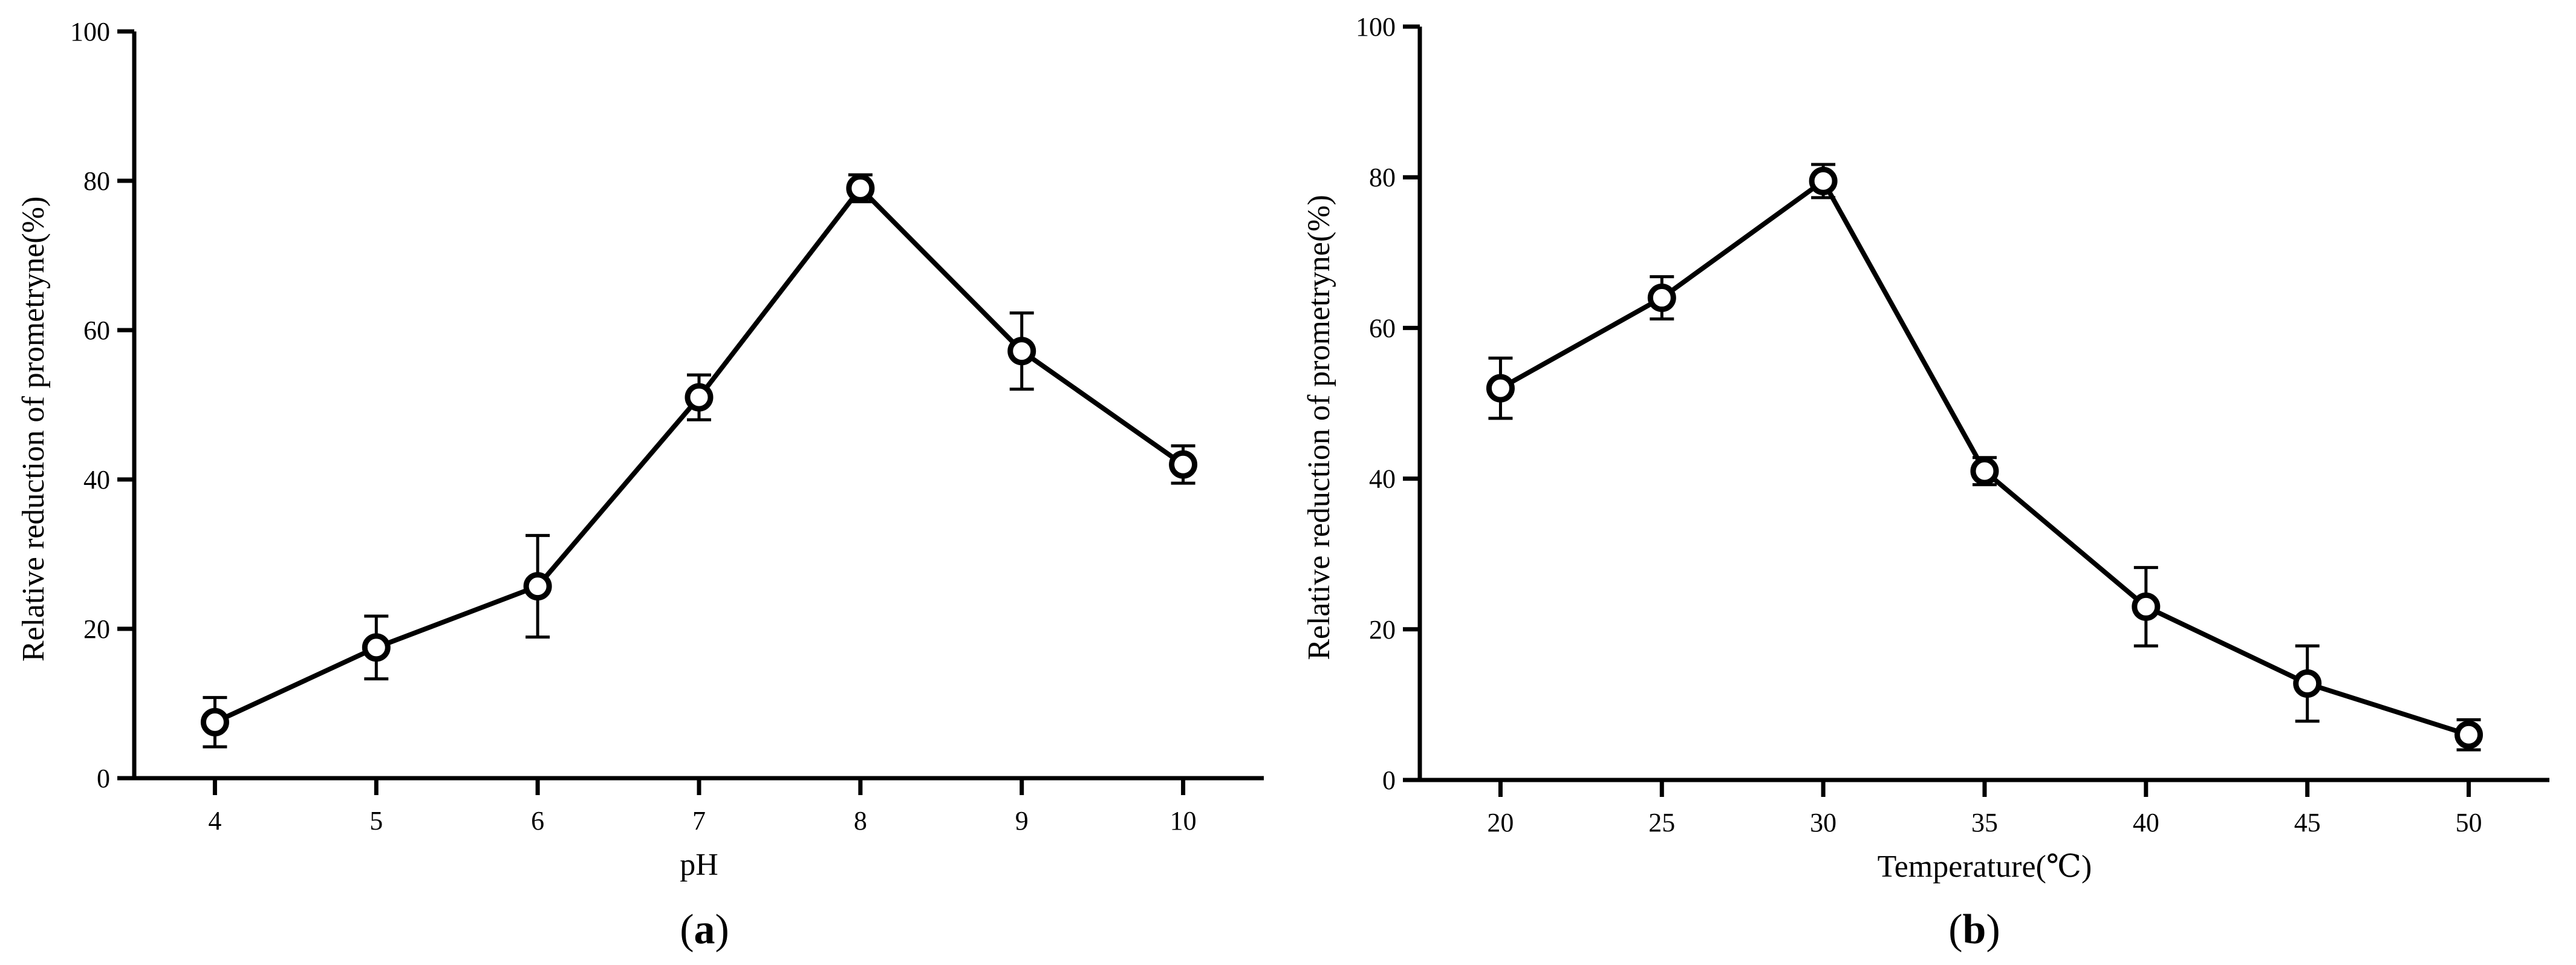  Describe the element at coordinates (1022, 821) in the screenshot. I see `x-tick-label: 9` at that location.